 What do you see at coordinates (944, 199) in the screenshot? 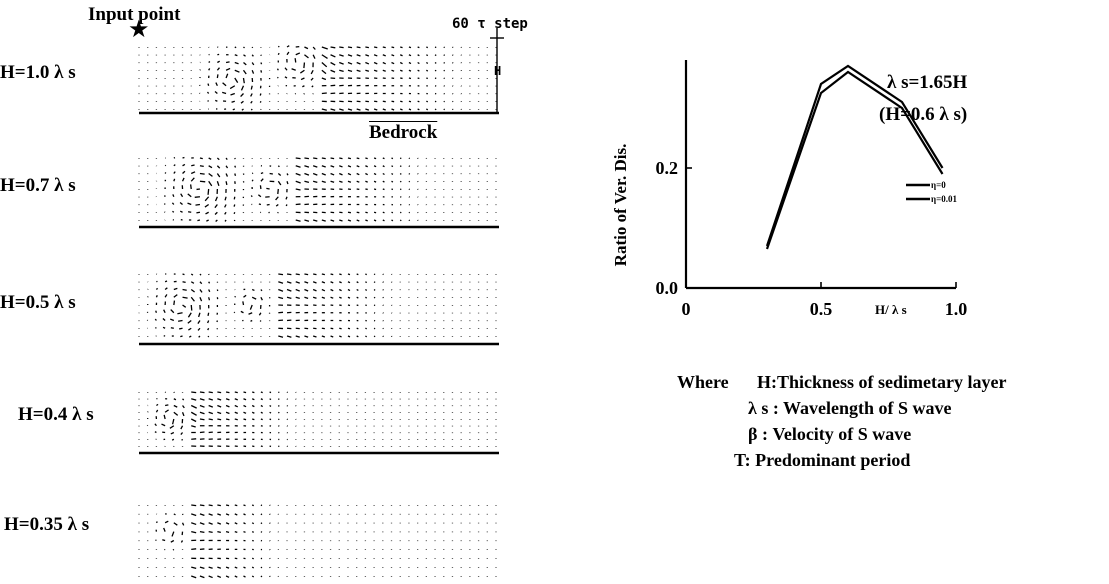
I see `legend-label-1: η=0.01` at bounding box center [944, 199].